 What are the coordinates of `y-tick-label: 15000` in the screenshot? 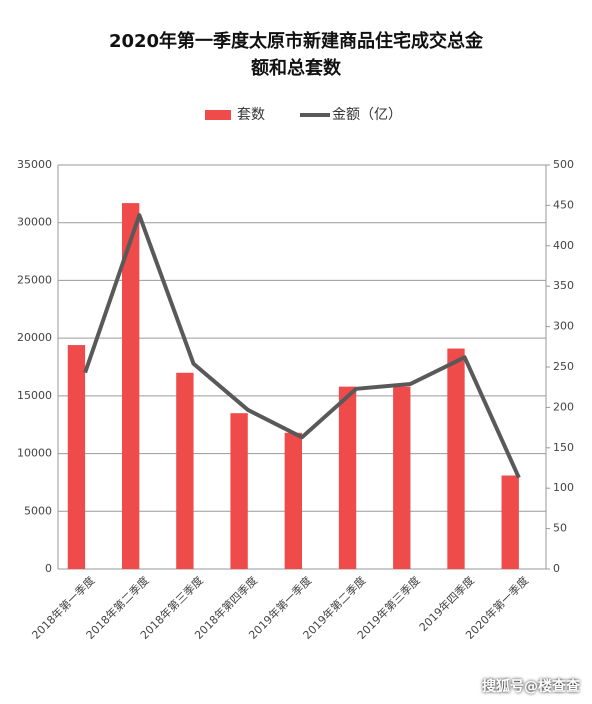 It's located at (34, 395).